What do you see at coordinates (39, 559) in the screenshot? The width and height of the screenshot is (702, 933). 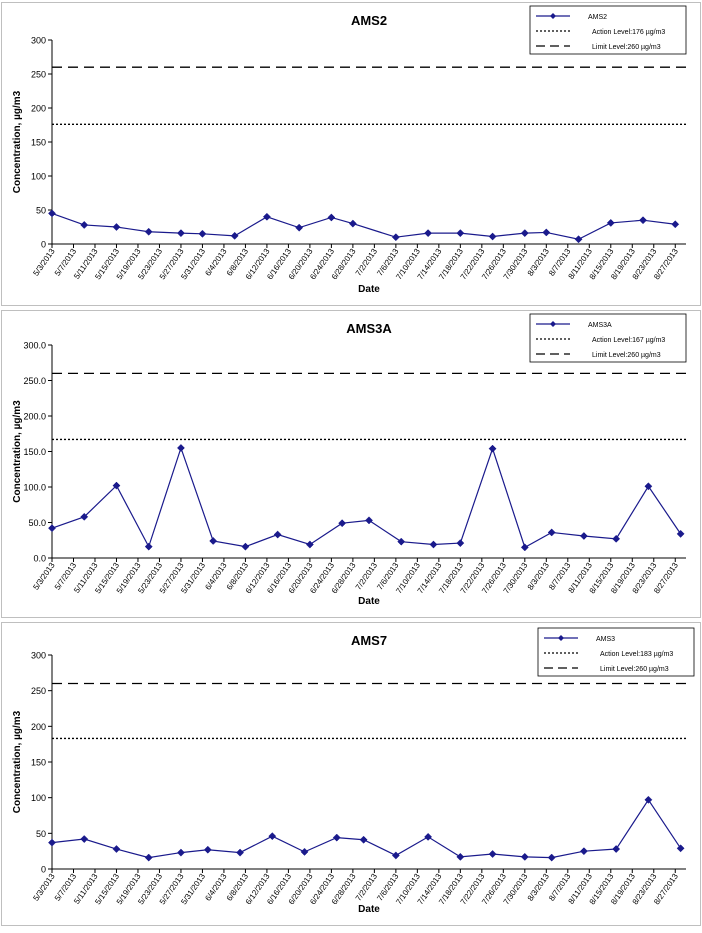 I see `y-tick-label: 0.0` at bounding box center [39, 559].